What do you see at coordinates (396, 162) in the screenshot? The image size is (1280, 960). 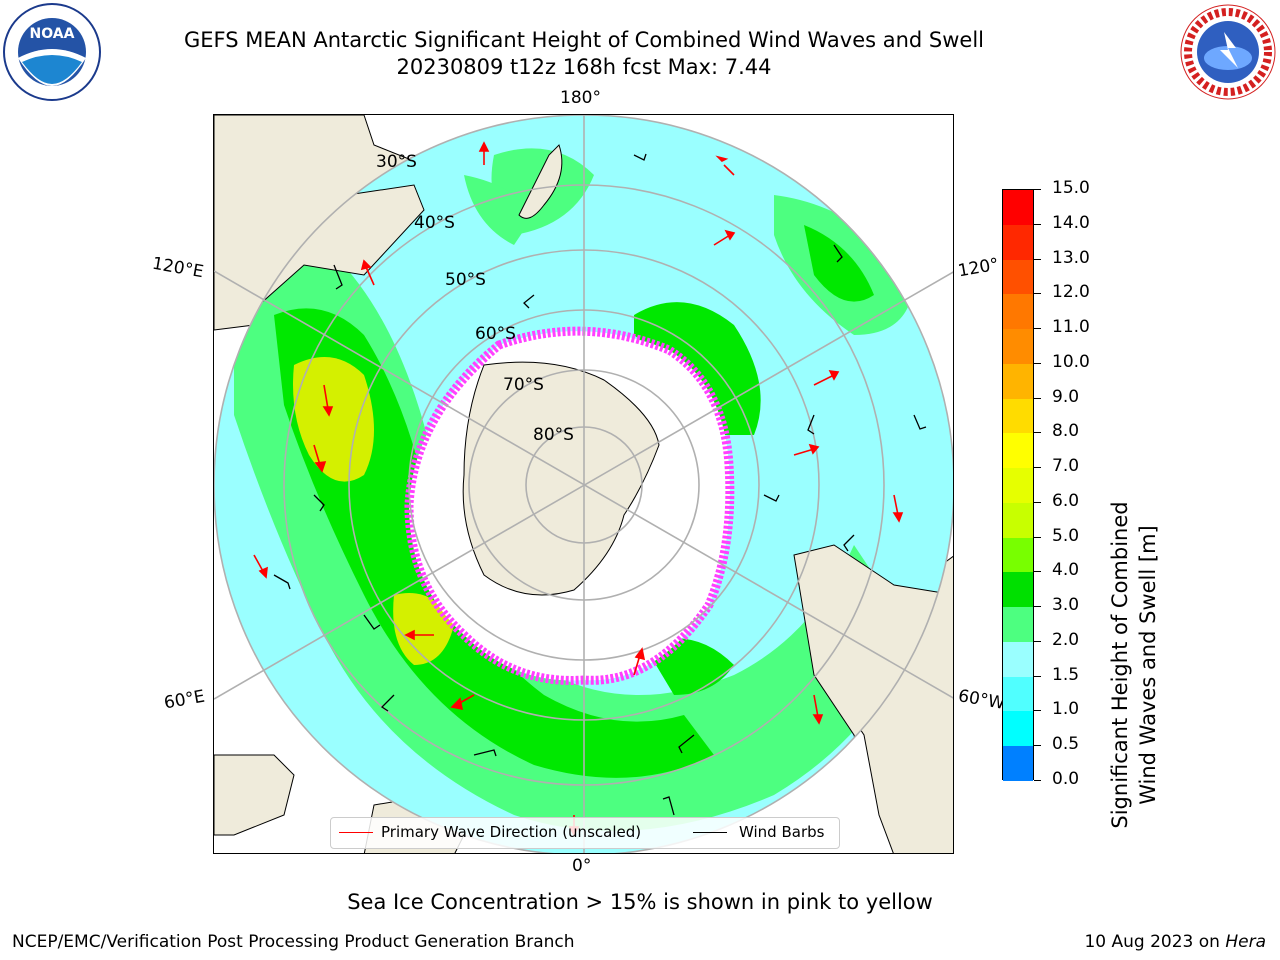 I see `lat-label-30s: 30°S` at bounding box center [396, 162].